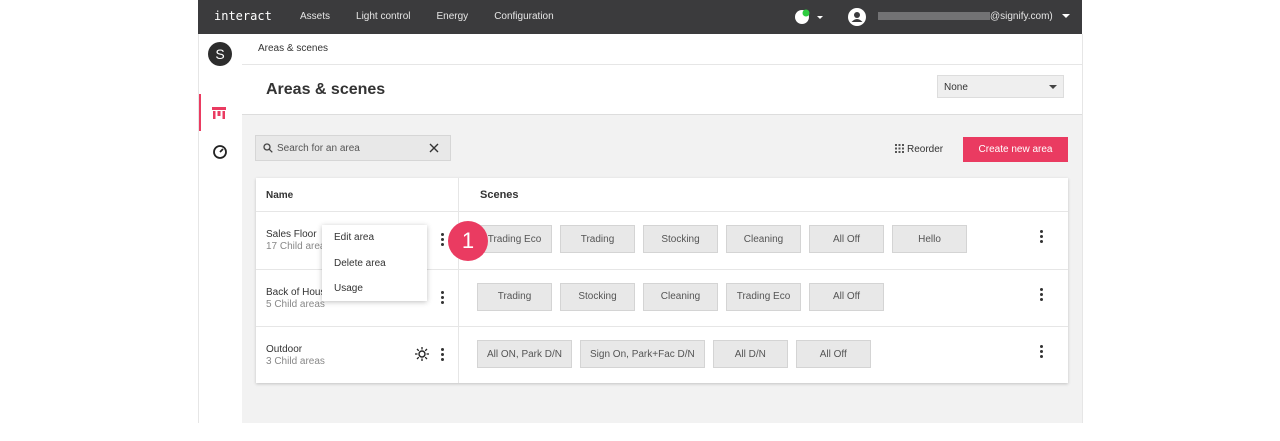 This screenshot has height=441, width=1280. Describe the element at coordinates (1015, 149) in the screenshot. I see `create-area-button: Create new area` at that location.